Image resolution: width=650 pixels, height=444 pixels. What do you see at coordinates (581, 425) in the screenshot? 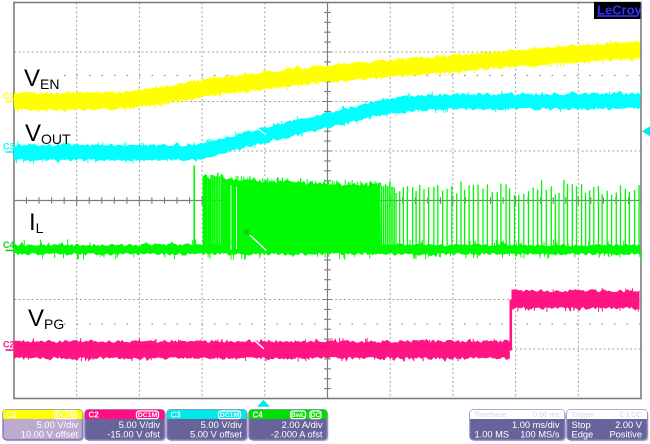
I see `svg-text: Stop` at bounding box center [581, 425].